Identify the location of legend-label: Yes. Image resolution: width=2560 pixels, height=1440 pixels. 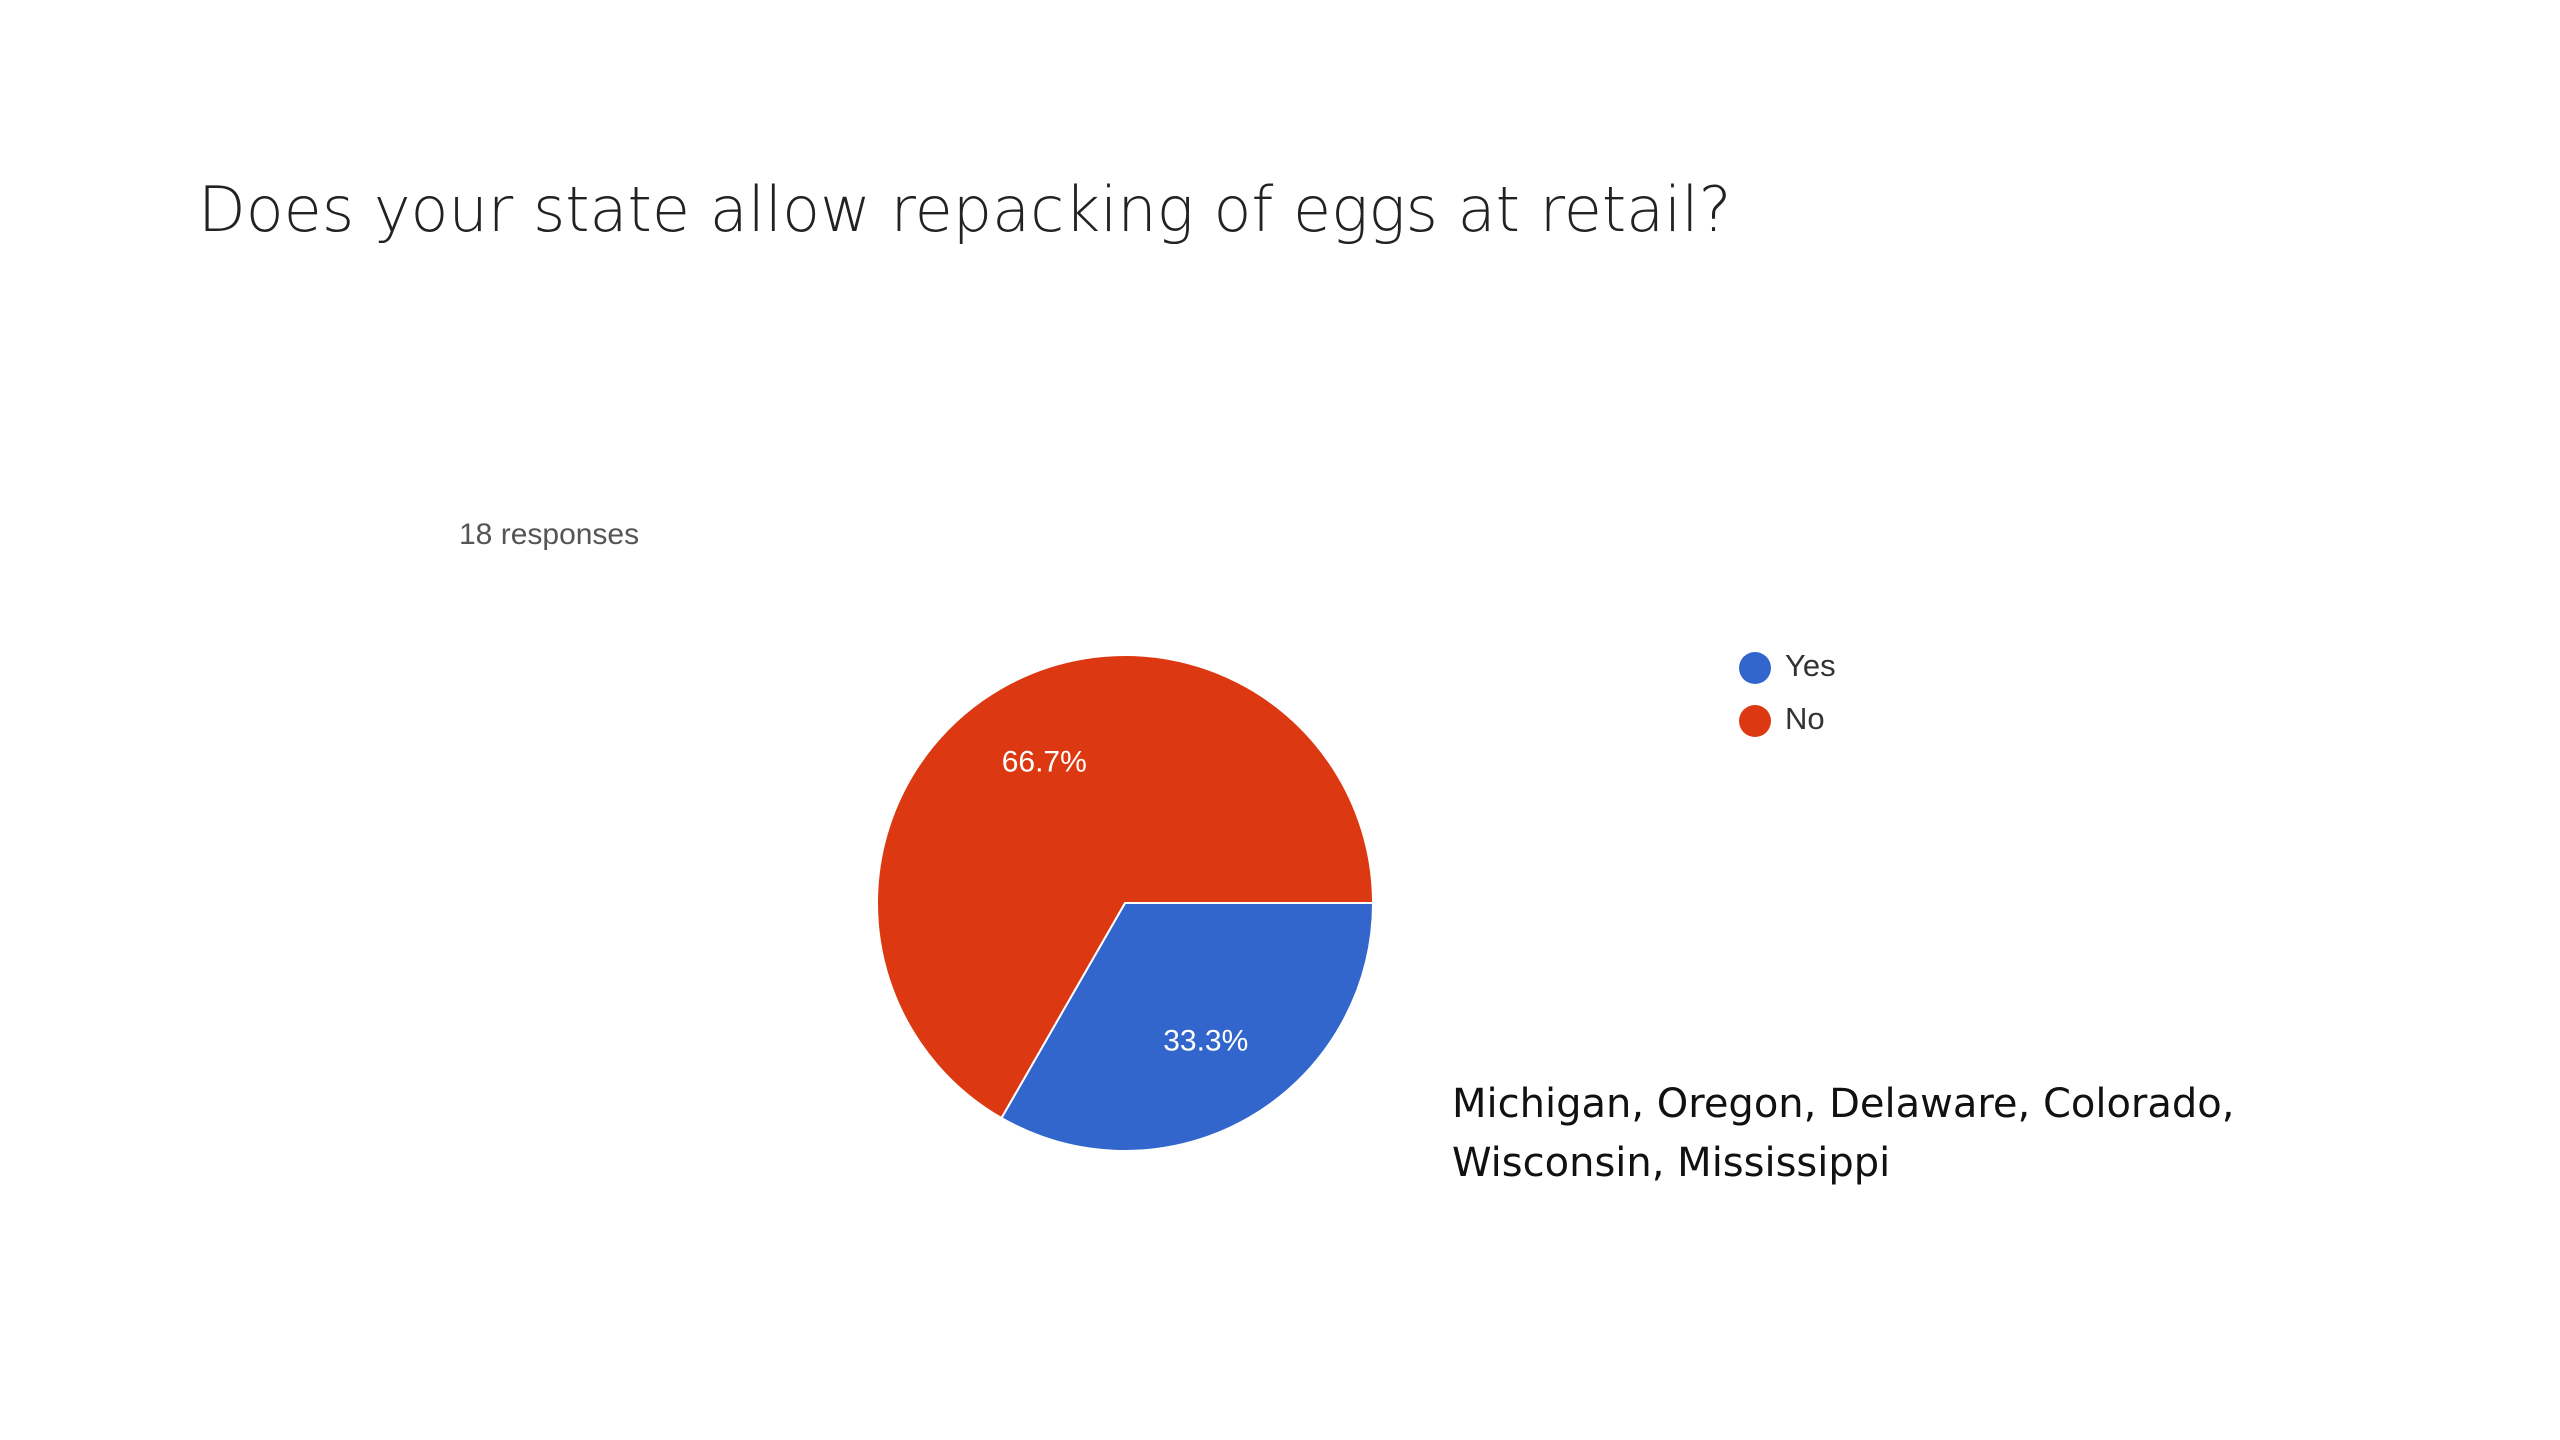
(1810, 665).